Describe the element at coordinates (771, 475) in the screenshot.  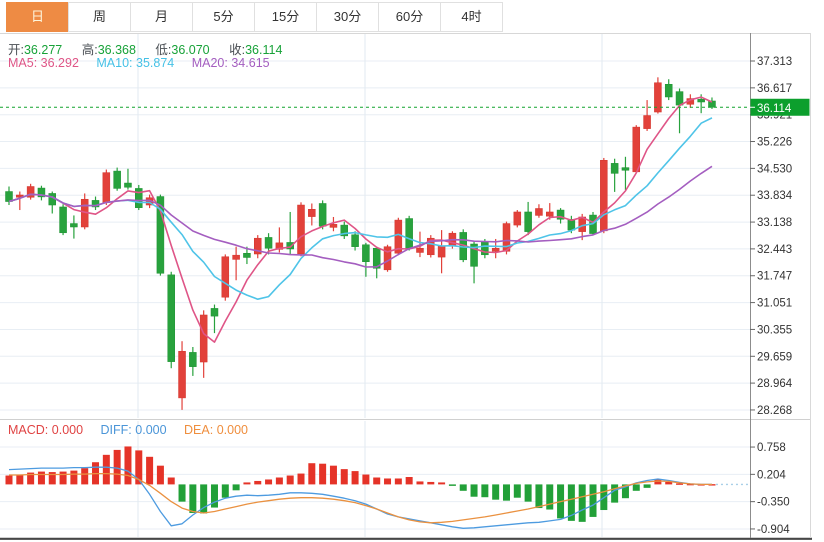
I see `macd-axis-label: 0.204` at that location.